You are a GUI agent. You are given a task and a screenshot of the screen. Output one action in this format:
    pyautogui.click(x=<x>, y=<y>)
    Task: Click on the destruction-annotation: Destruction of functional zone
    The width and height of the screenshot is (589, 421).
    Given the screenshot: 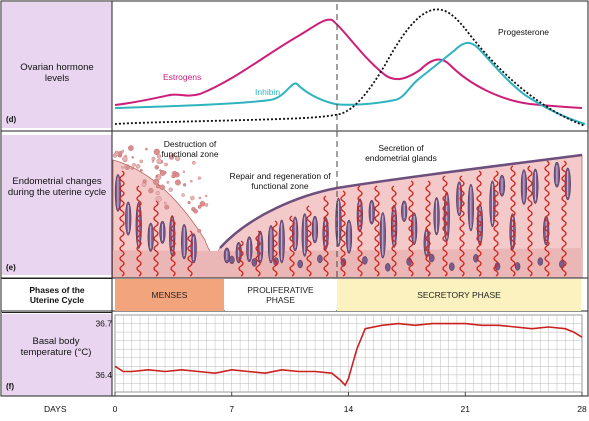 What is the action you would take?
    pyautogui.click(x=190, y=149)
    